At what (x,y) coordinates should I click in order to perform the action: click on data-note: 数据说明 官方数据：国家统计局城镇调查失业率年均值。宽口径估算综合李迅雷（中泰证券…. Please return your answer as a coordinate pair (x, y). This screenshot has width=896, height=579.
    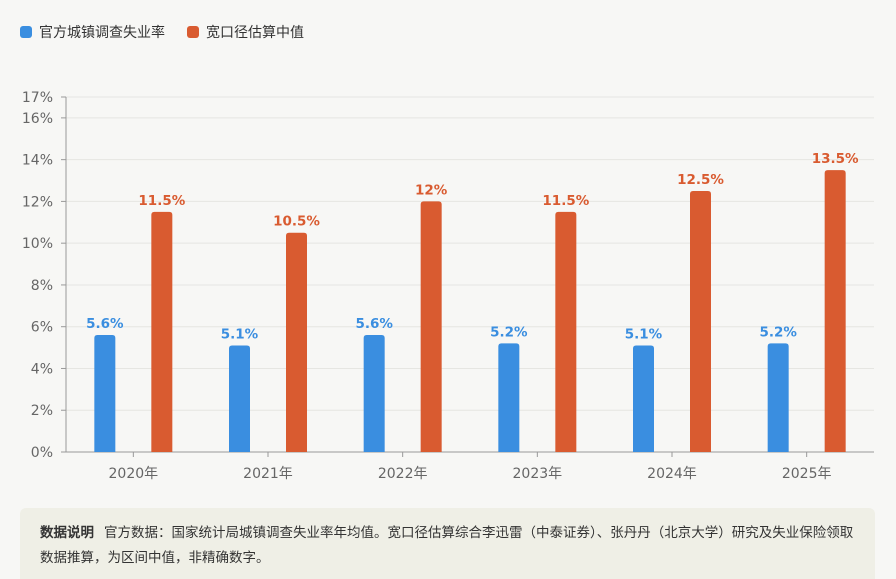
    Looking at the image, I should click on (447, 543).